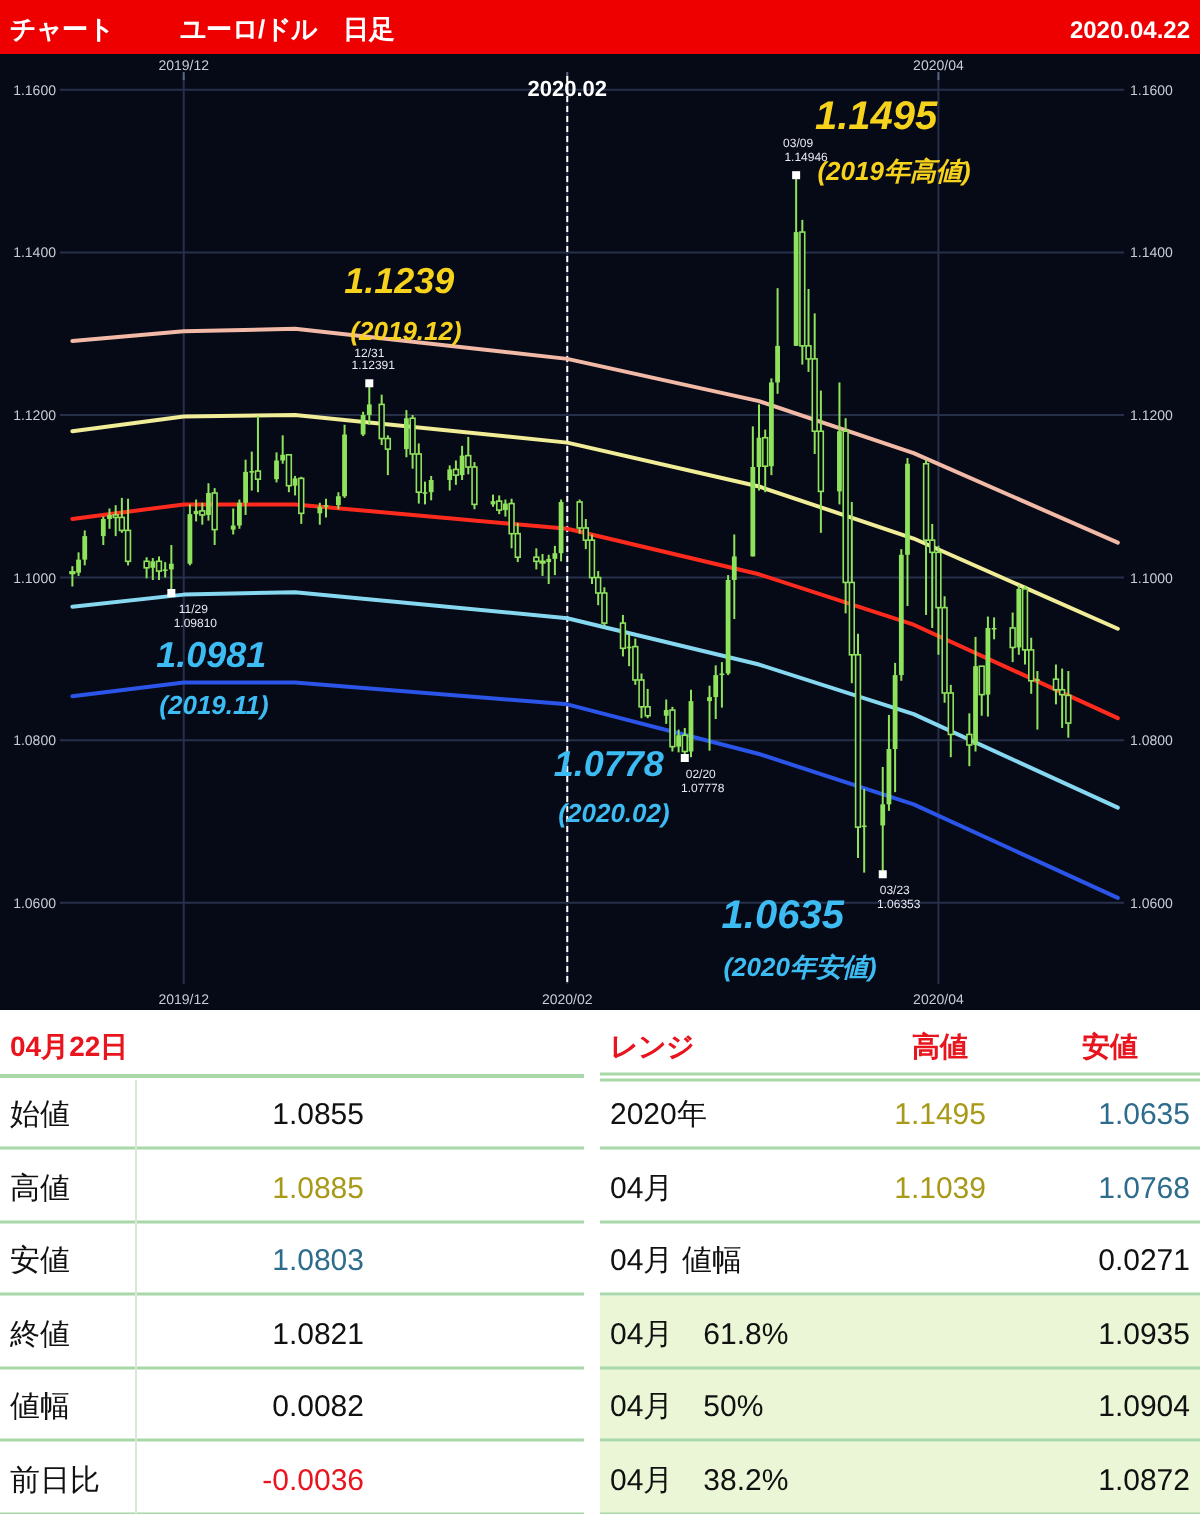 The image size is (1200, 1514). Describe the element at coordinates (40, 1115) in the screenshot. I see `text: 始値` at that location.